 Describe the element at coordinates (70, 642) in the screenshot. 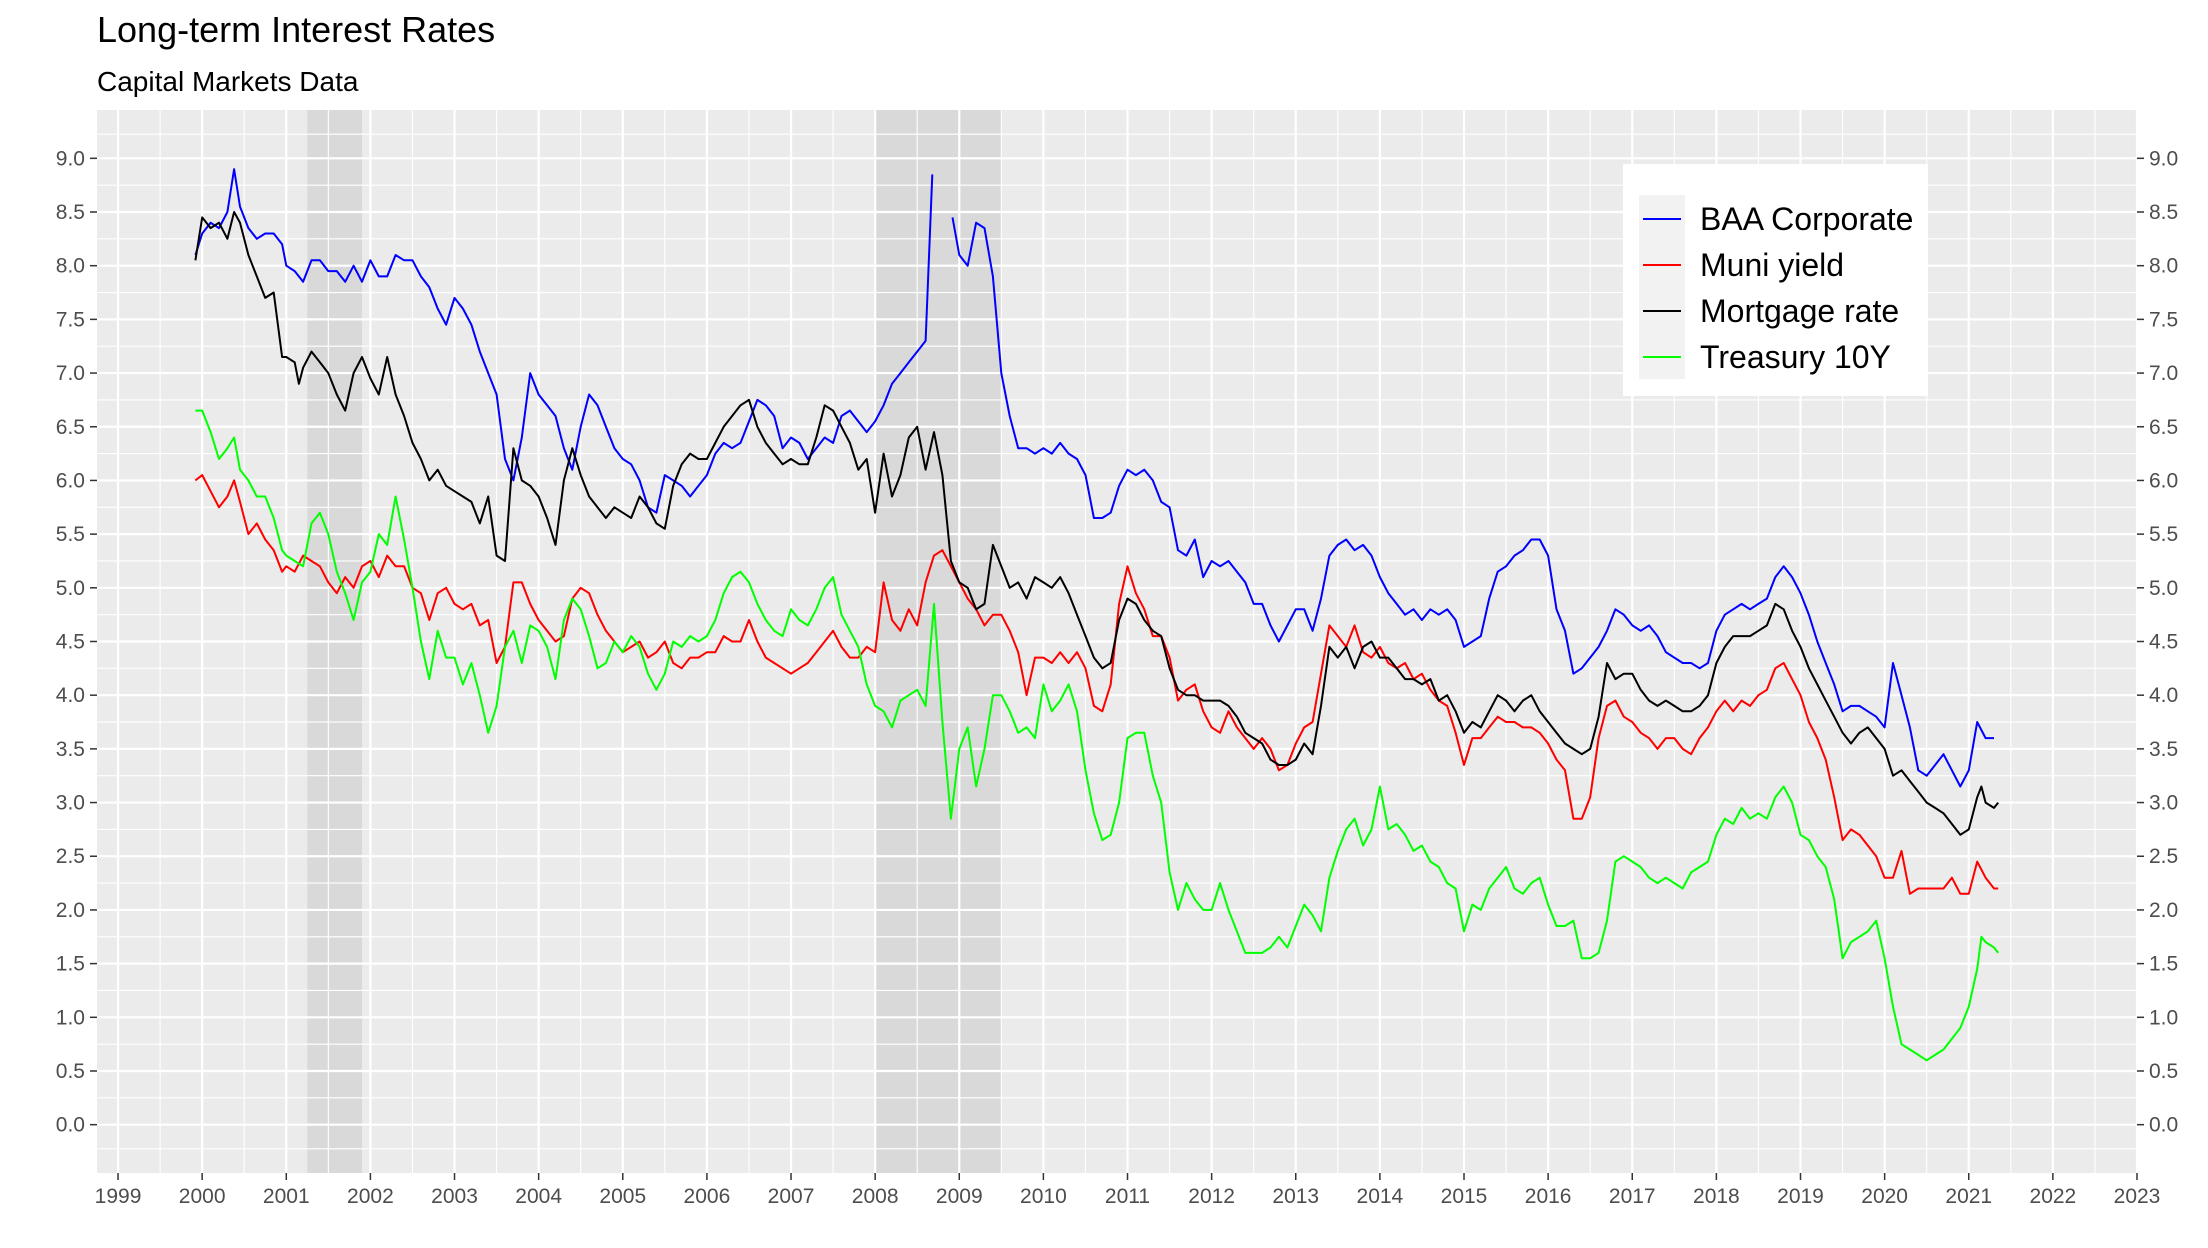

I see `y-tick-label-left: 4.5` at that location.